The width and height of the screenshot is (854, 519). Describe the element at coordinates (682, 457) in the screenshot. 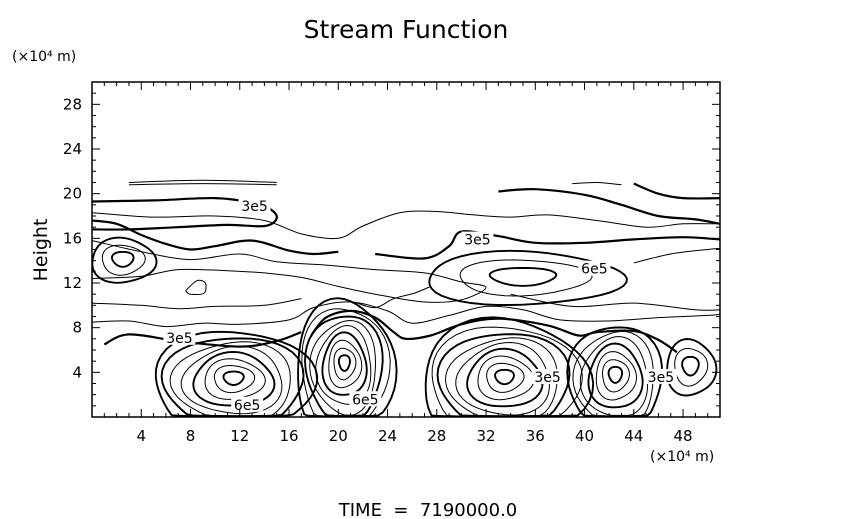

I see `x-axis-unit: (×10⁴ m)` at that location.